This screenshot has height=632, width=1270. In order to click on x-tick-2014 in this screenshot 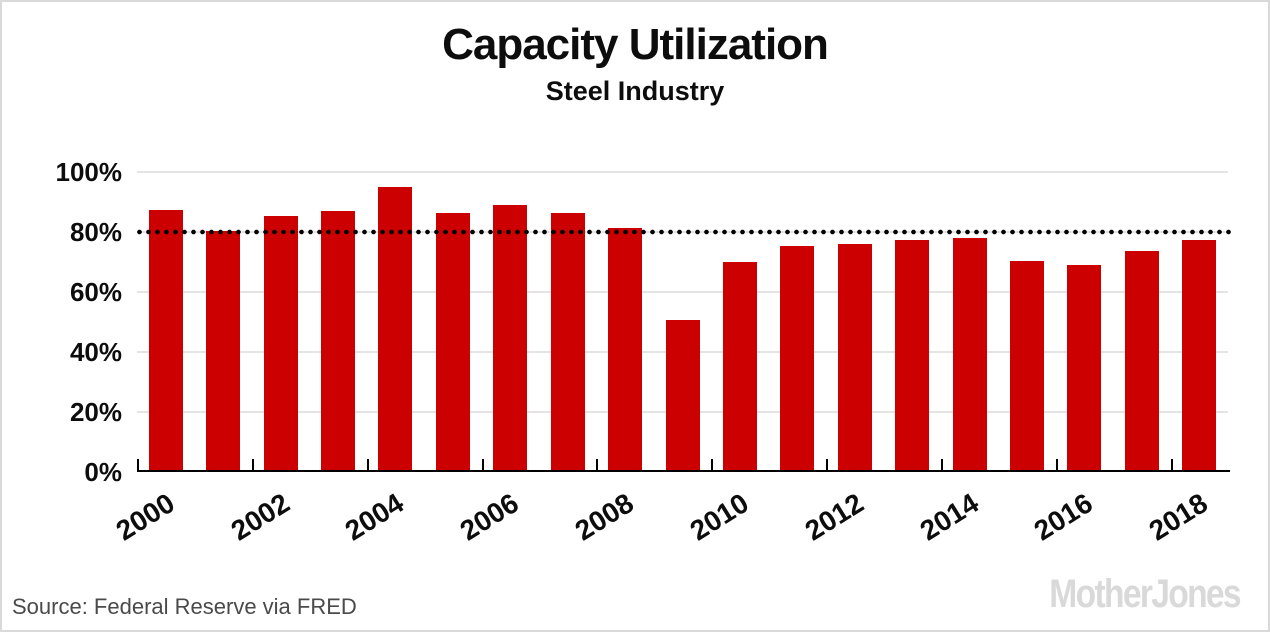, I will do `click(941, 465)`.